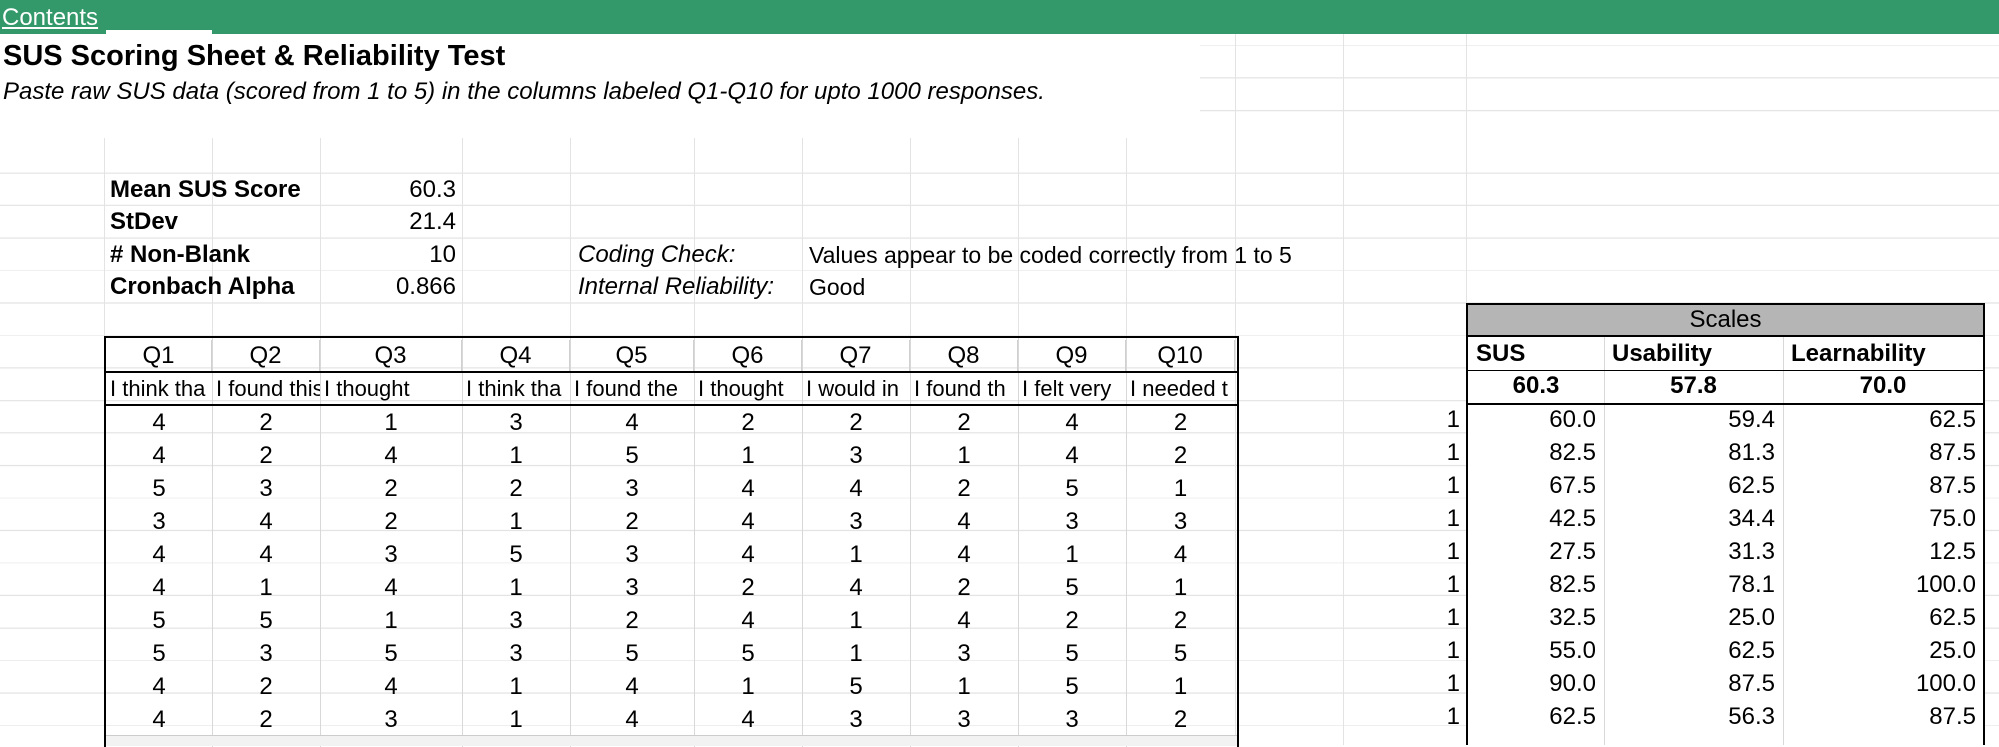 The width and height of the screenshot is (1999, 747). I want to click on header-q1: Q1, so click(159, 356).